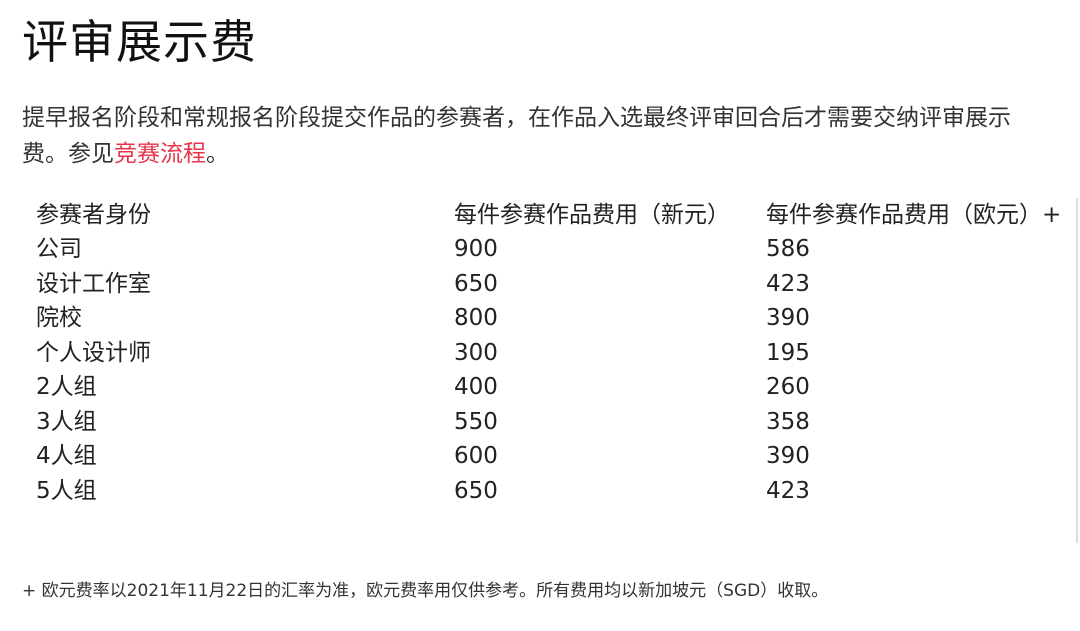 The height and width of the screenshot is (631, 1080). Describe the element at coordinates (592, 215) in the screenshot. I see `header-fee-sgd: 每件参赛作品费用（新元）` at that location.